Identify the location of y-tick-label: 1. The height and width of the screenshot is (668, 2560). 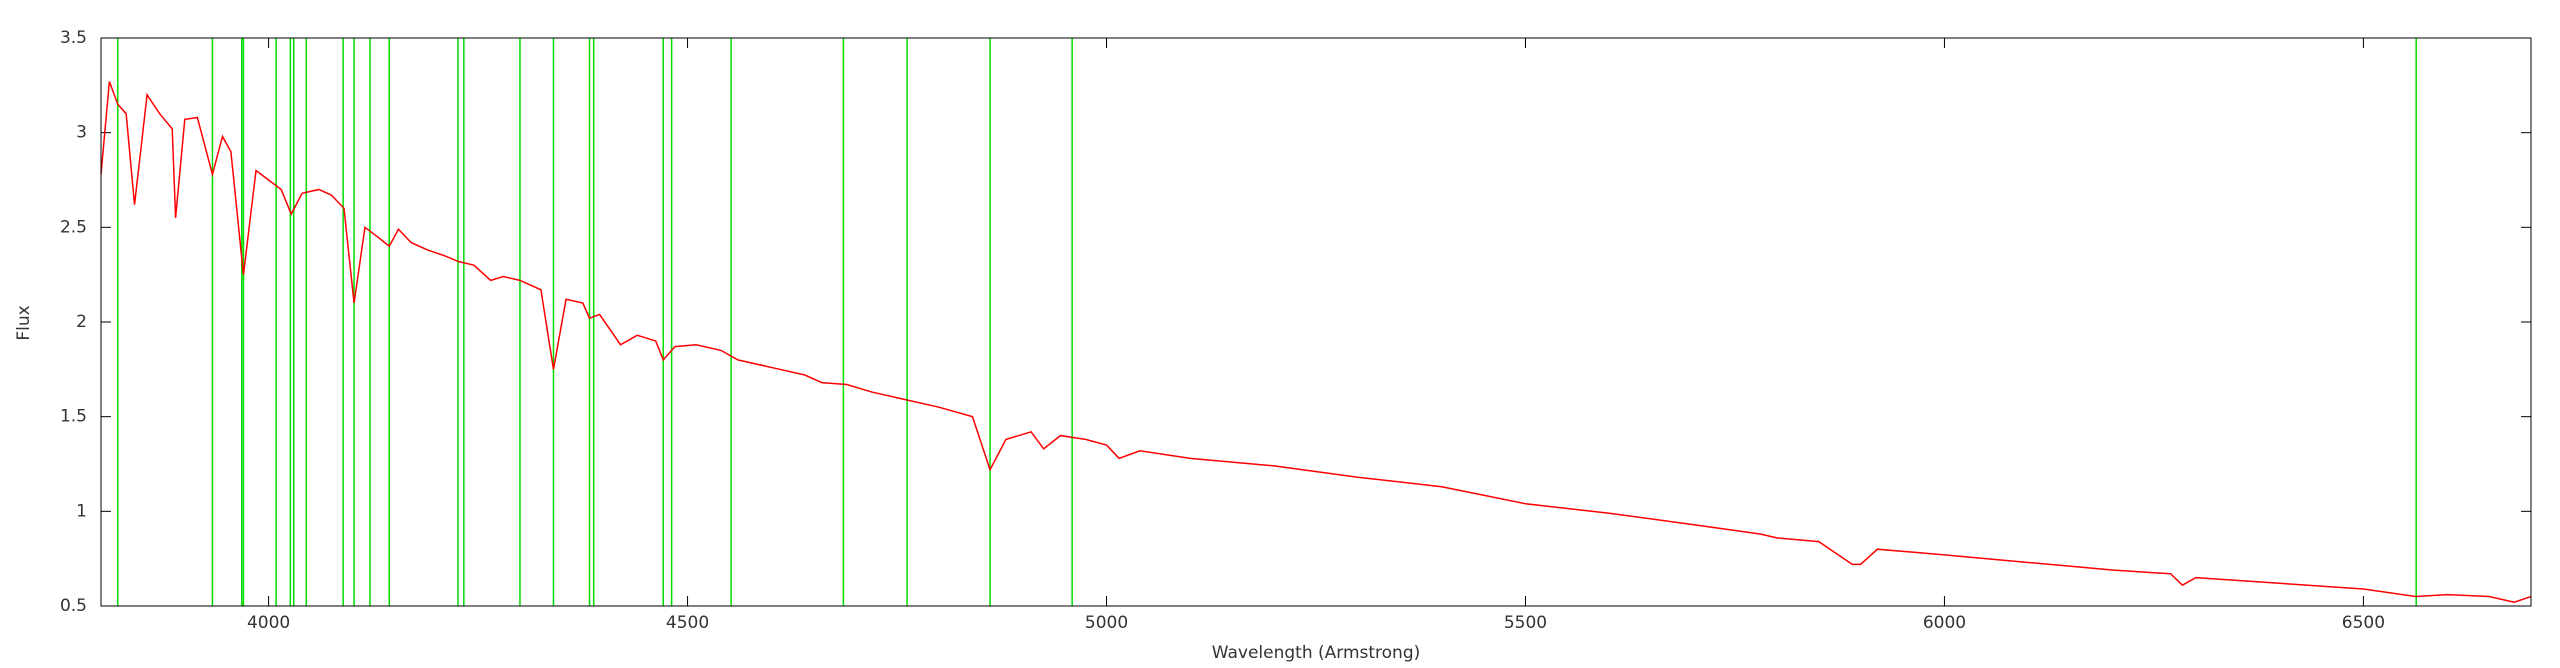
(81, 511).